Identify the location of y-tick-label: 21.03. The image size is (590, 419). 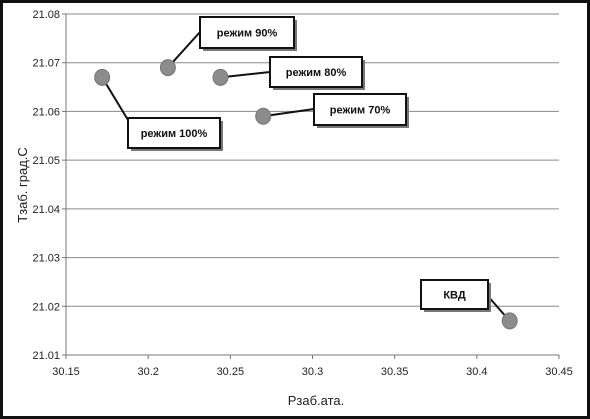
(46, 259).